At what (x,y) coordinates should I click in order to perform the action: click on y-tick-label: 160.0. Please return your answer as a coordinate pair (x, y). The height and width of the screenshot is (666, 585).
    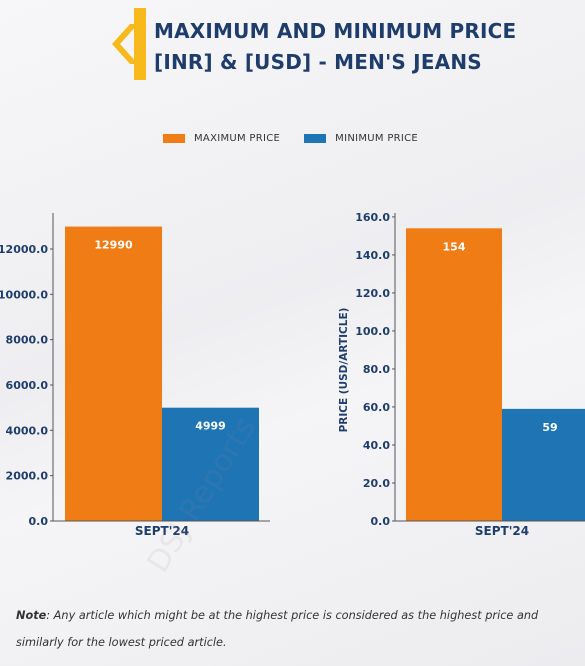
    Looking at the image, I should click on (372, 217).